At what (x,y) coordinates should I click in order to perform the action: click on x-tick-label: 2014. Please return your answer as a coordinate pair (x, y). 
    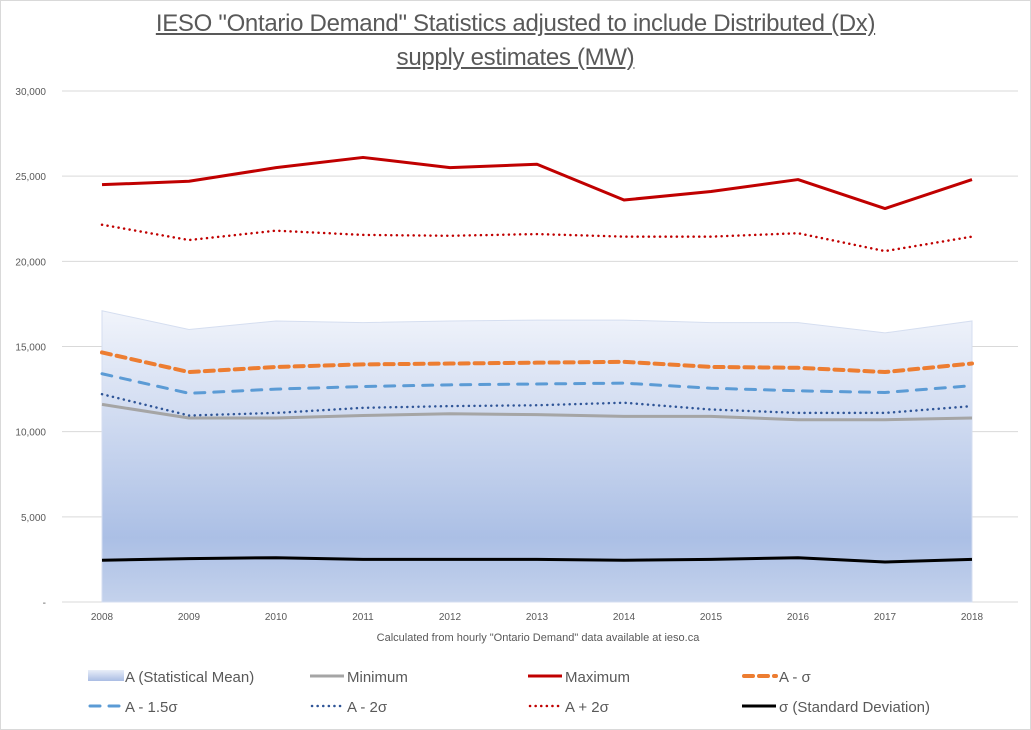
    Looking at the image, I should click on (624, 617).